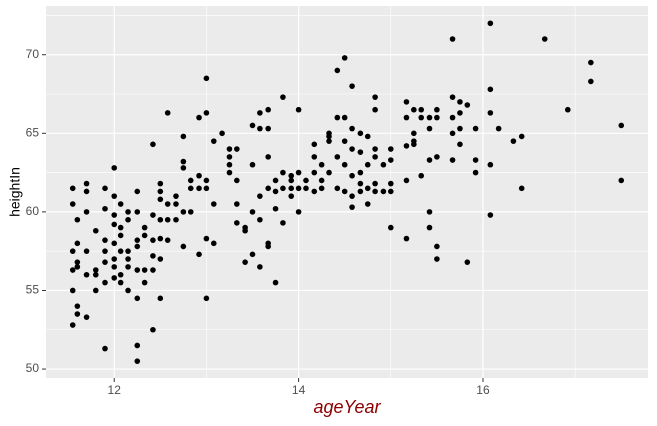 This screenshot has height=426, width=657. What do you see at coordinates (33, 54) in the screenshot?
I see `y-tick-label: 70` at bounding box center [33, 54].